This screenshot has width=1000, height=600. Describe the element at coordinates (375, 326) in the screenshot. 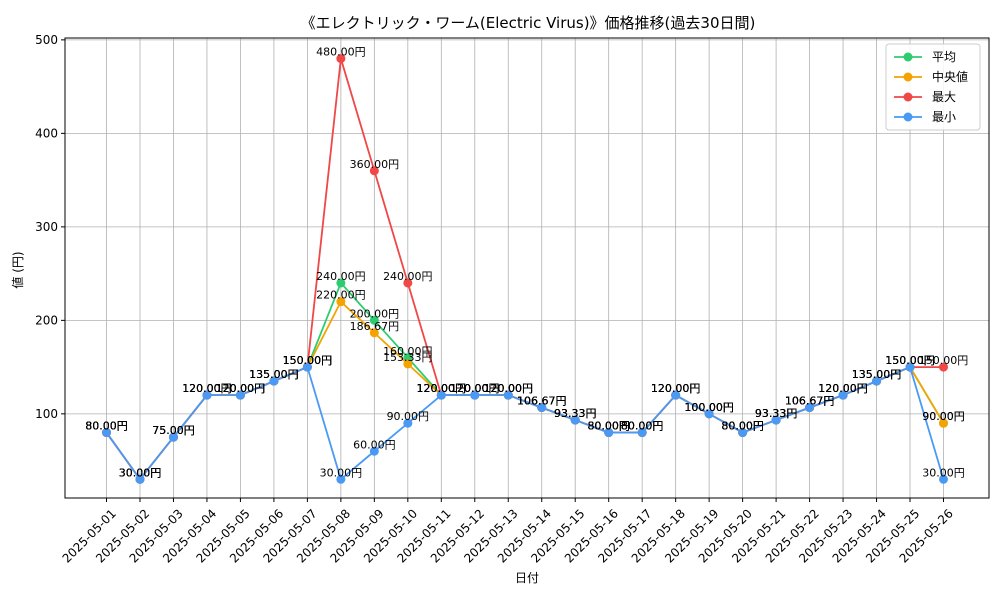

I see `data-label: 186.67円` at that location.